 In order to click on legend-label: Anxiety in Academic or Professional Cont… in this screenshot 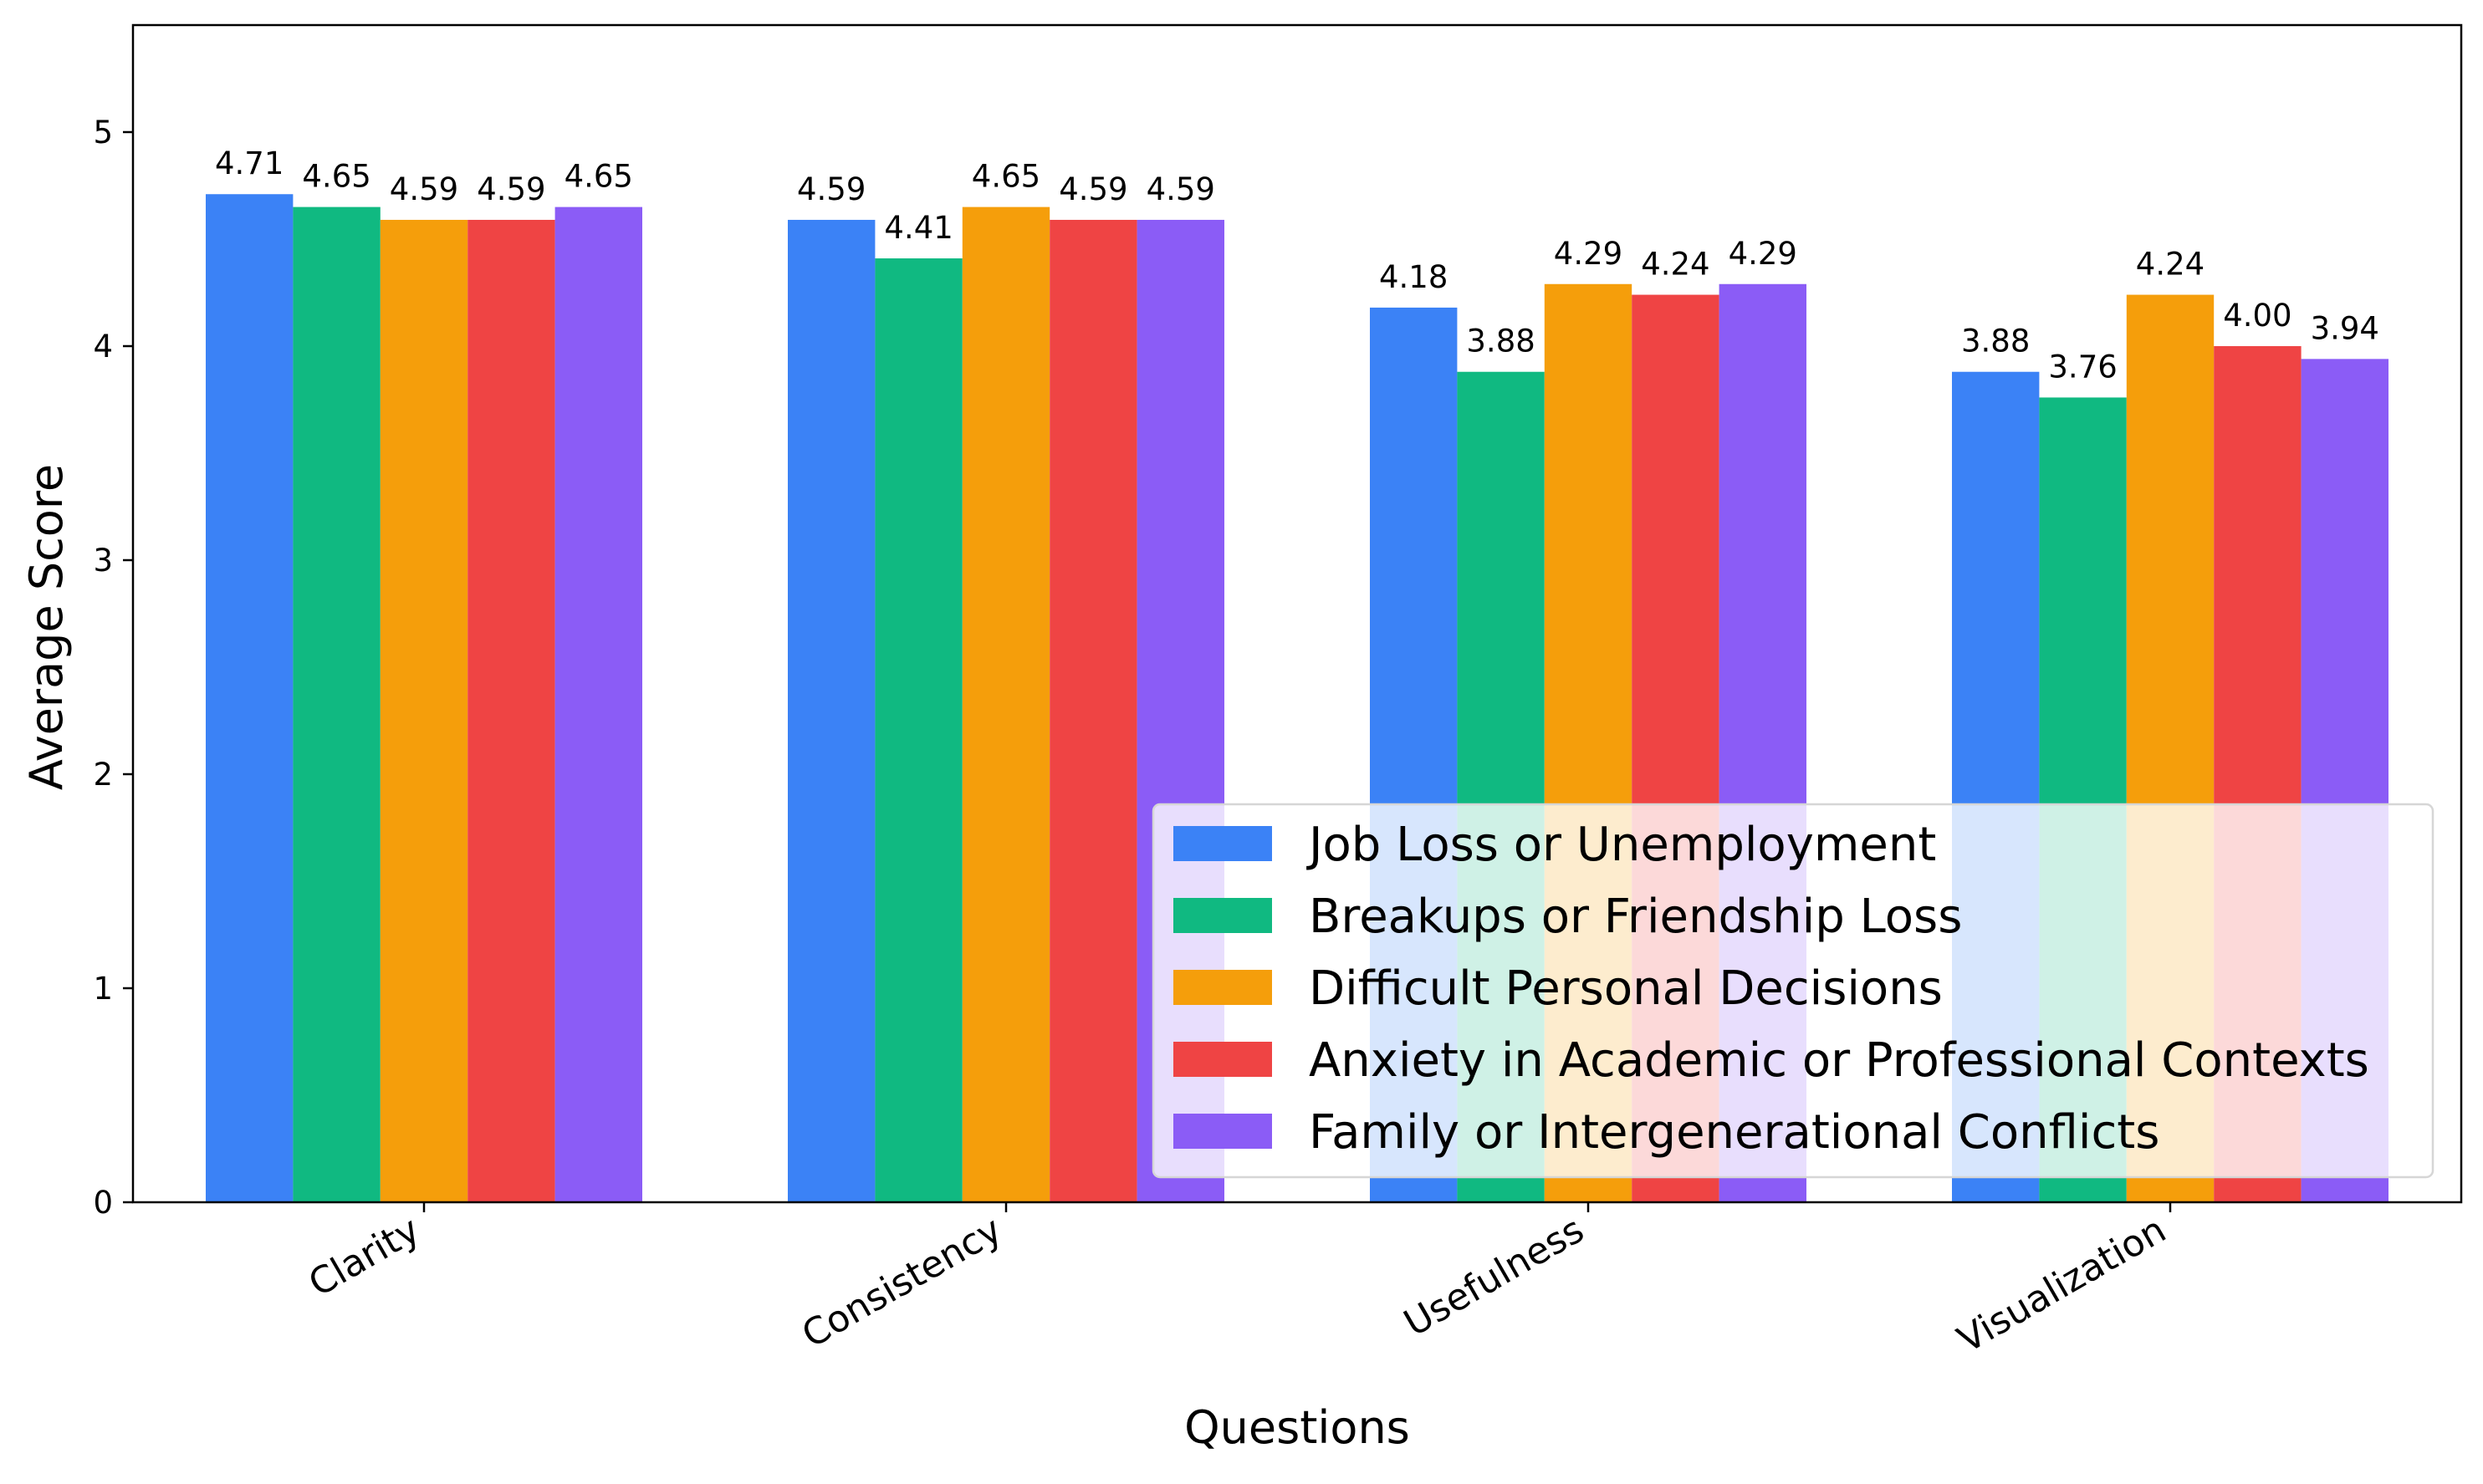, I will do `click(1839, 1060)`.